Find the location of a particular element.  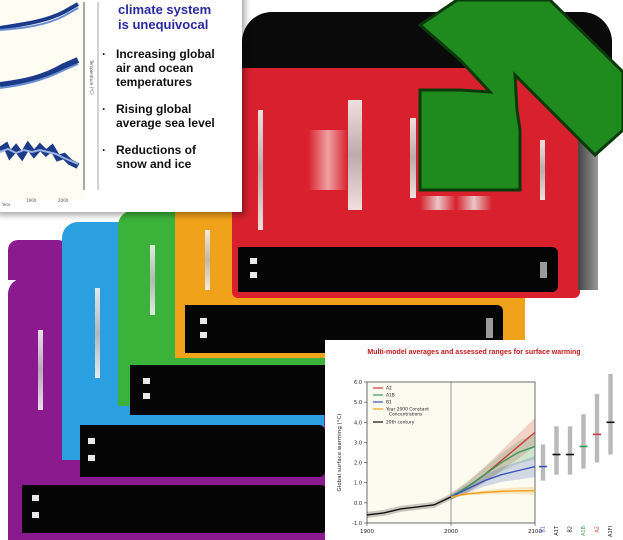

bullet-2-line-1: Rising global is located at coordinates (154, 109).